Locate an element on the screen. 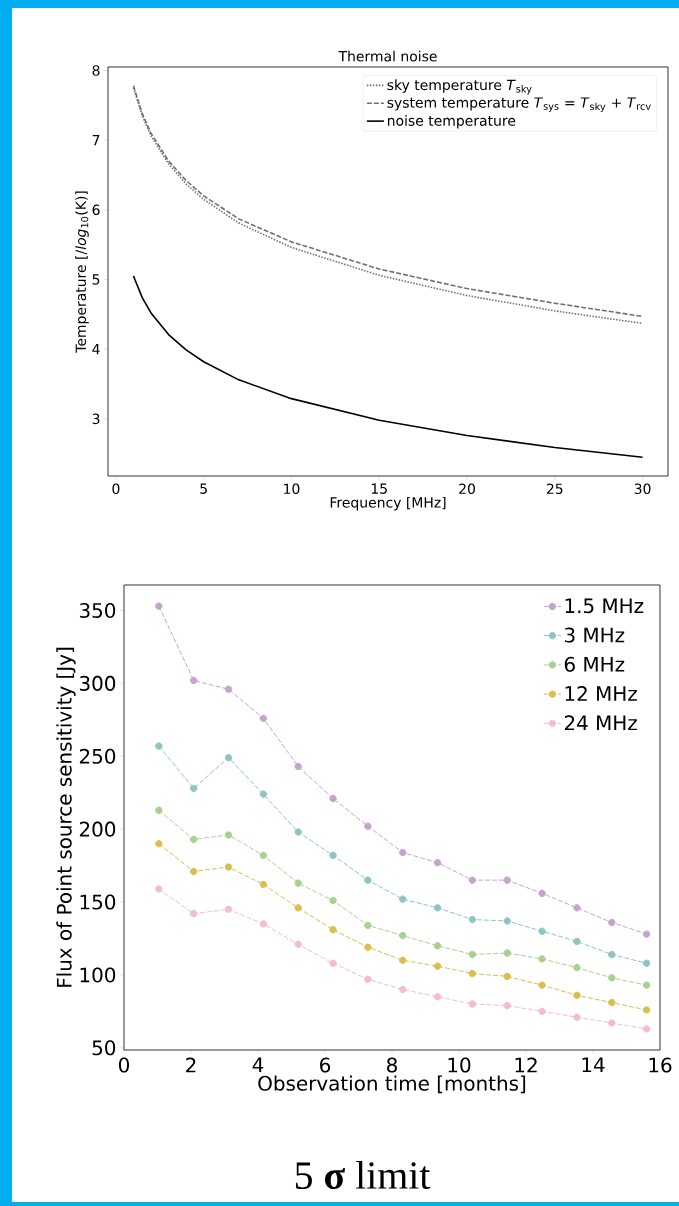  y-tick-label: 200 is located at coordinates (97, 829).